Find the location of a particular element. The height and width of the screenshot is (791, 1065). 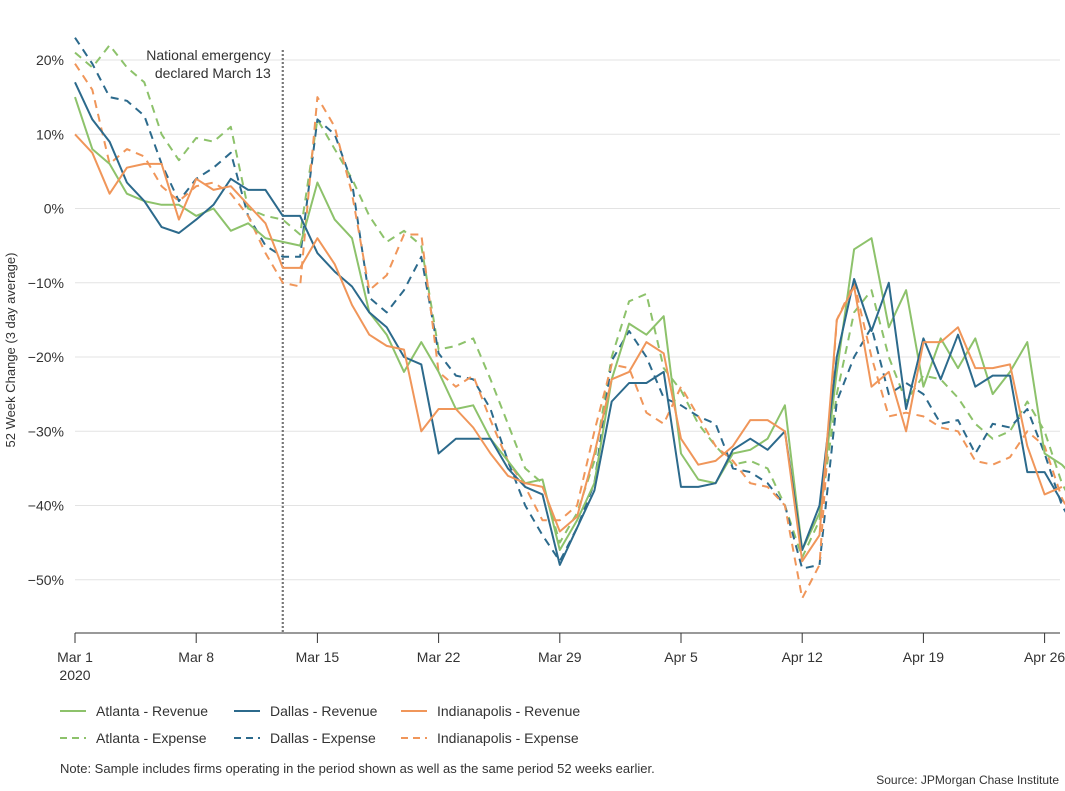

legend-item-atlanta-revenue: Atlanta - Revenue is located at coordinates (134, 711).